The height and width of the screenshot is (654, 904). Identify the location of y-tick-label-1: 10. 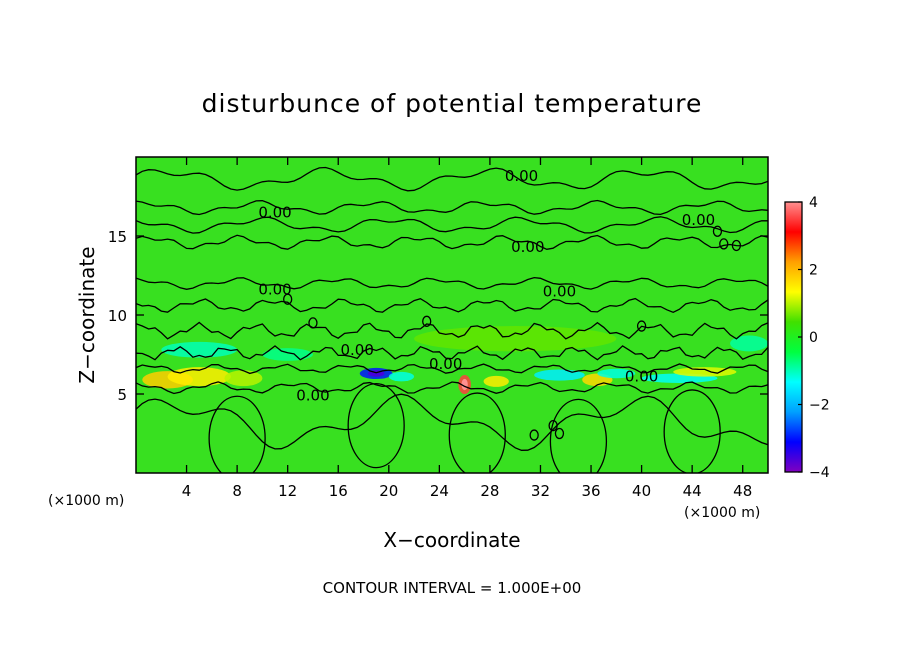
(117, 316).